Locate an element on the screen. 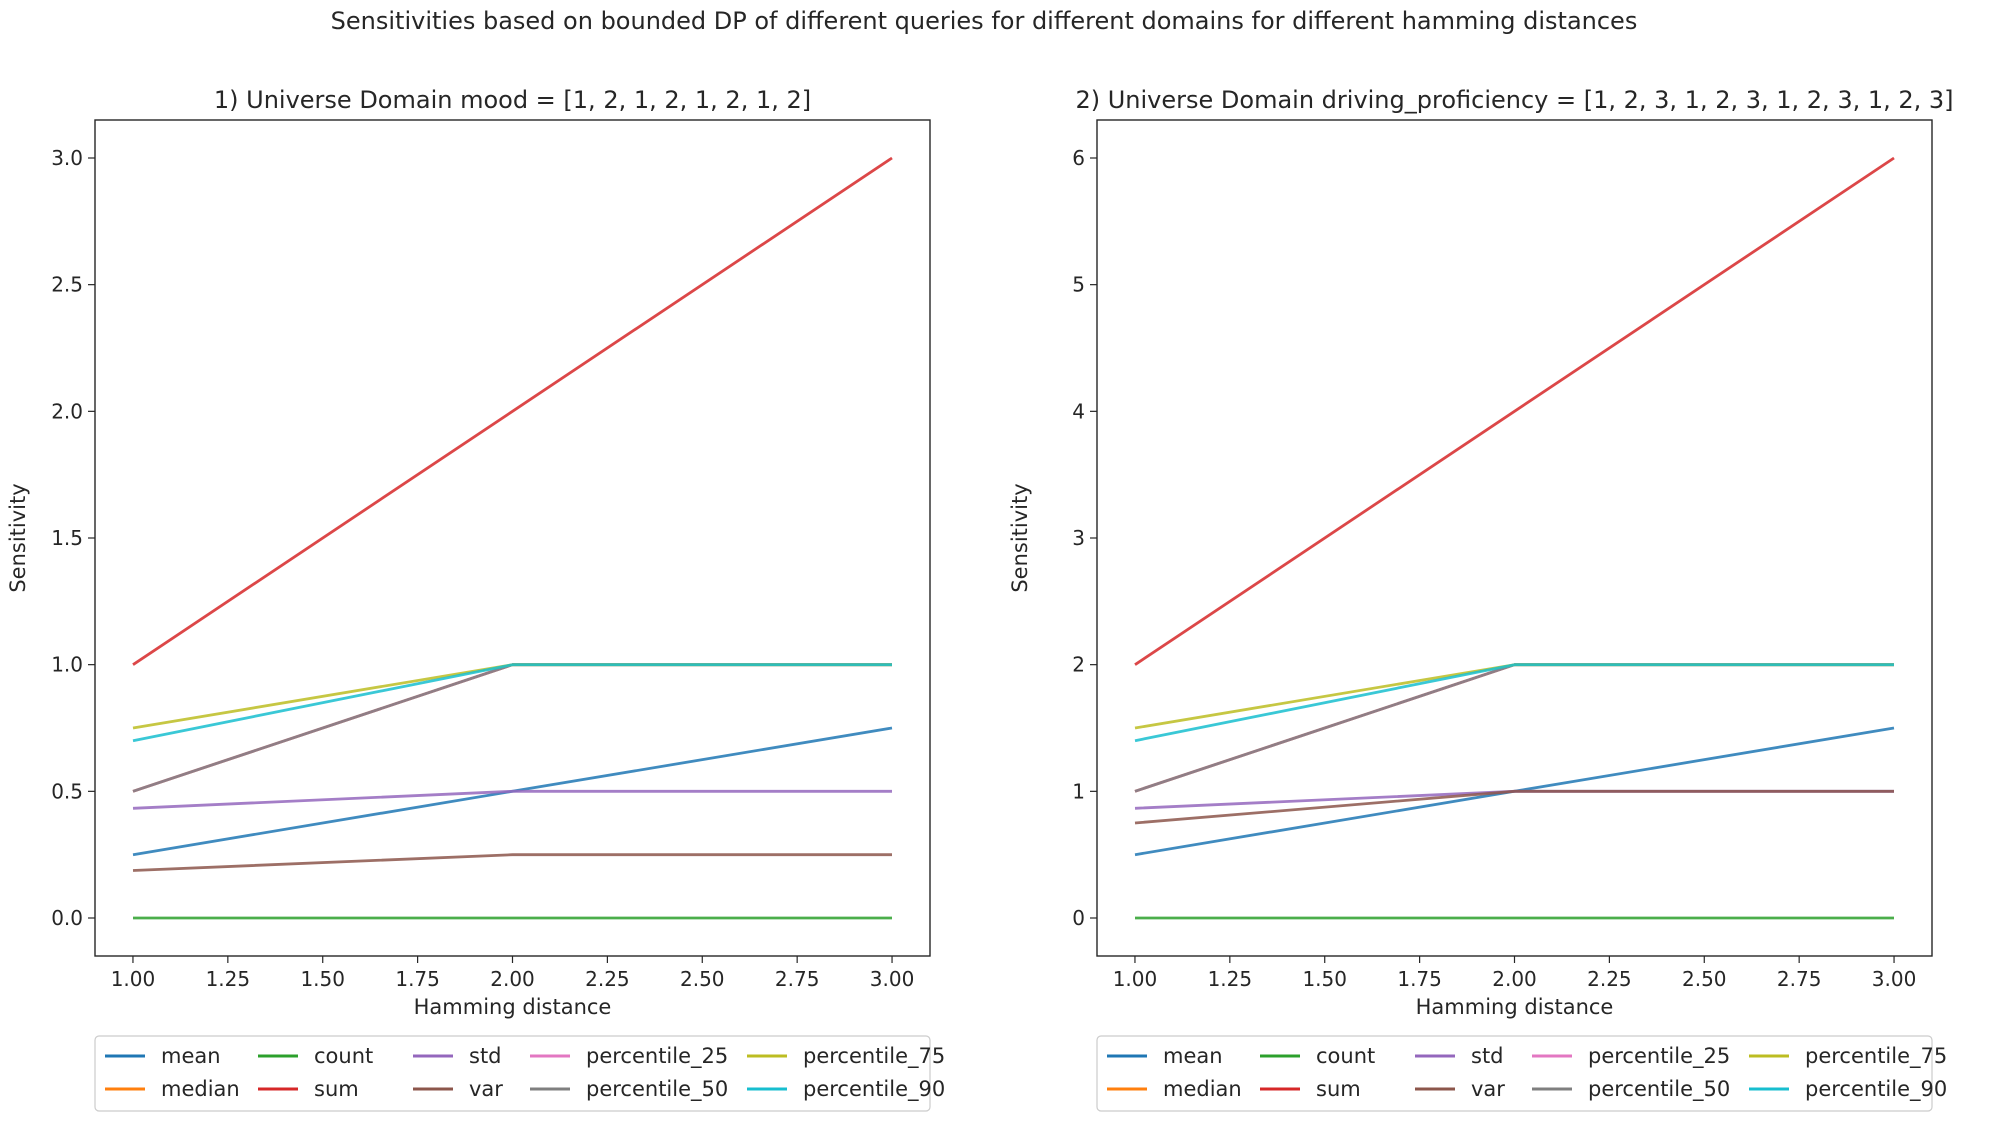 The height and width of the screenshot is (1140, 2000). y-tick-label: 0.5 is located at coordinates (67, 791).